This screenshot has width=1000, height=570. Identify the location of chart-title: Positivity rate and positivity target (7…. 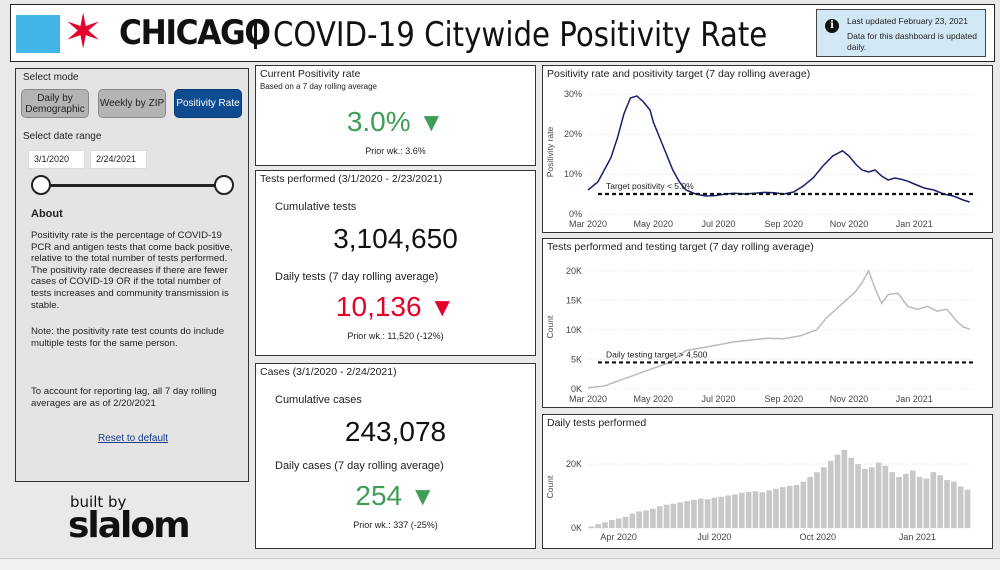
(679, 74).